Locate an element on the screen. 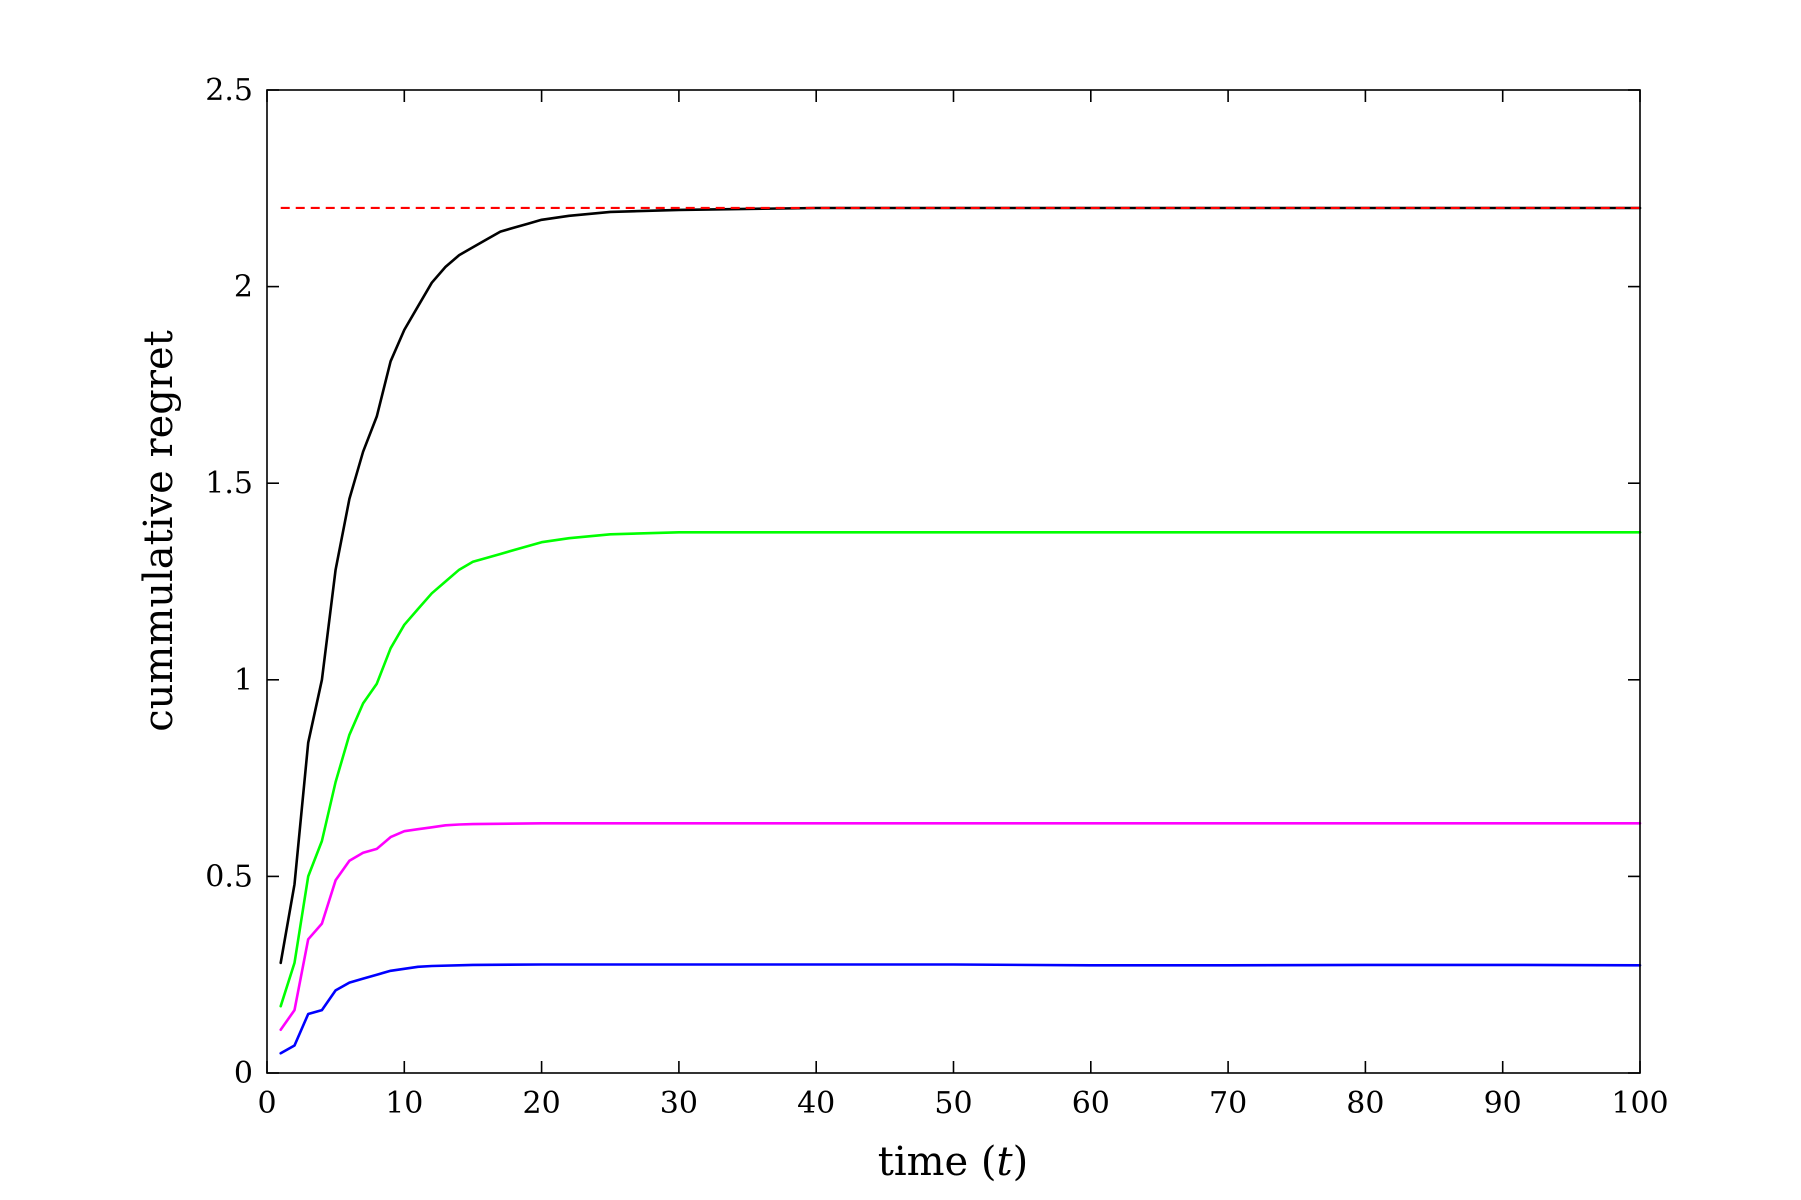  y-tick-label: 0.5 is located at coordinates (229, 876).